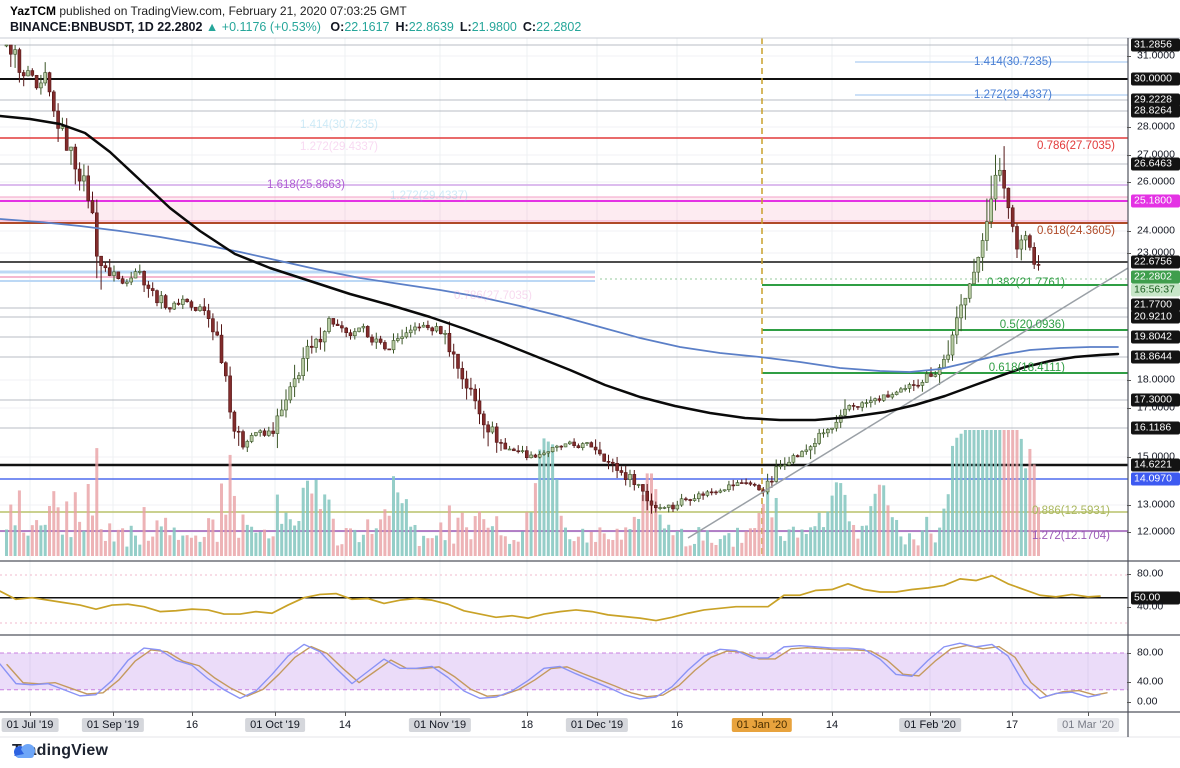 The height and width of the screenshot is (768, 1180). I want to click on price-axis-label: 20.9210, so click(1155, 317).